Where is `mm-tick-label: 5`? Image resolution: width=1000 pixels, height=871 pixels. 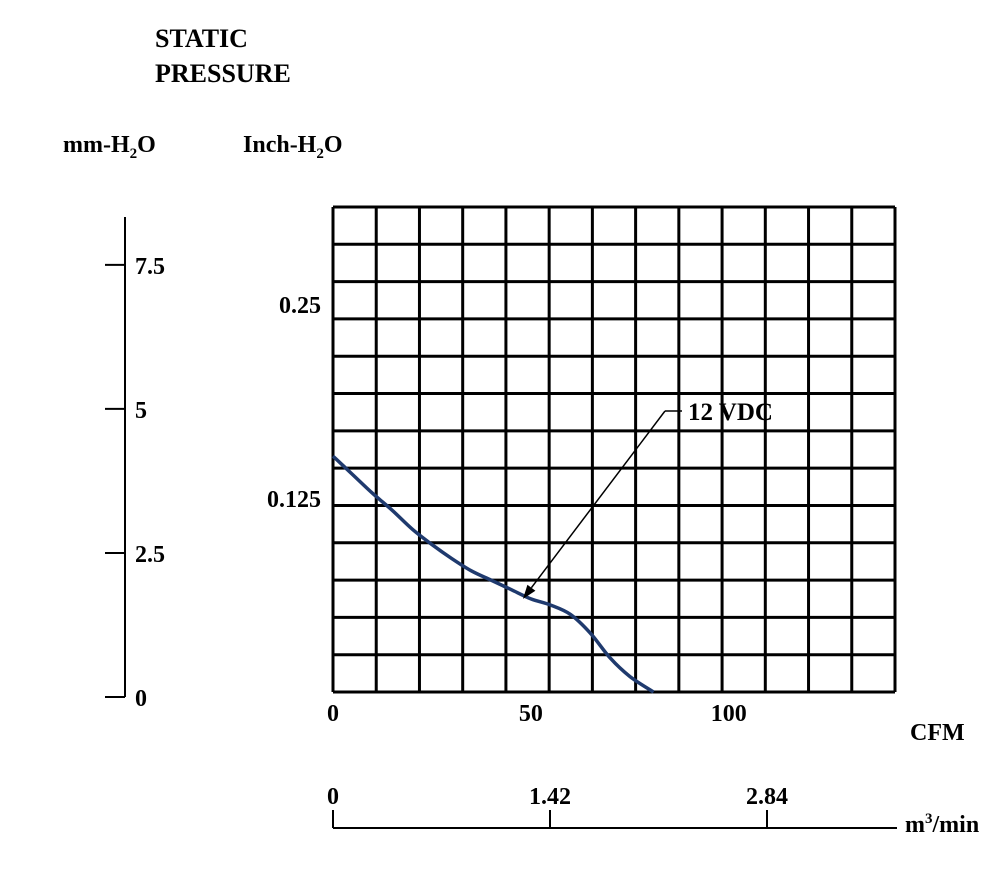
mm-tick-label: 5 is located at coordinates (141, 411).